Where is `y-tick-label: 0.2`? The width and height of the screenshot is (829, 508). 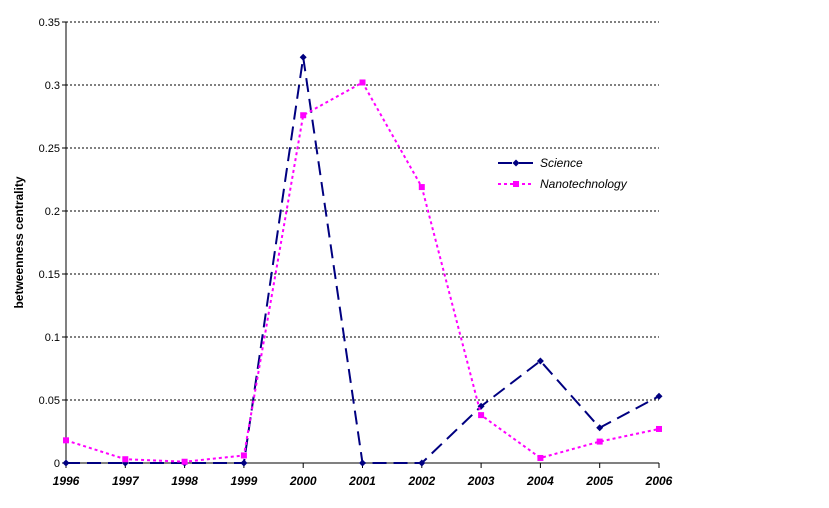
y-tick-label: 0.2 is located at coordinates (52, 212).